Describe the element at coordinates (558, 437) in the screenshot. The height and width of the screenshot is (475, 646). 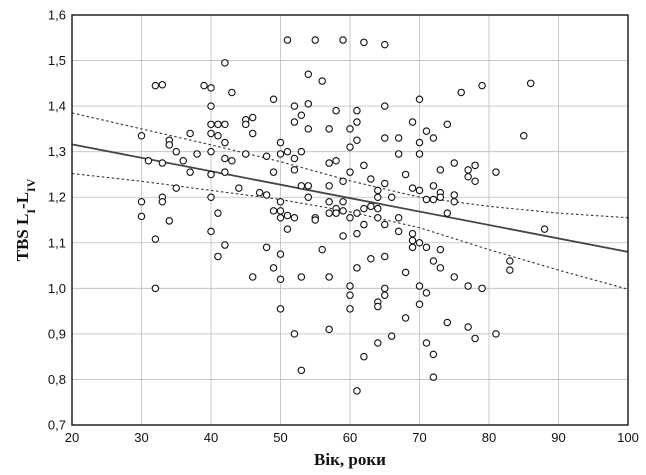
I see `x-tick-label: 90` at that location.